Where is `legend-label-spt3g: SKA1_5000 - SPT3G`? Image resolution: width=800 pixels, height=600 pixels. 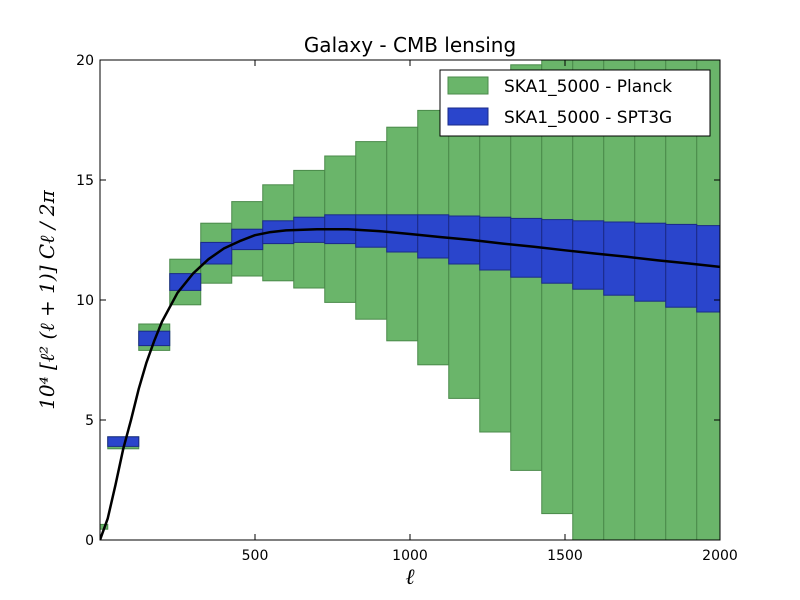
legend-label-spt3g: SKA1_5000 - SPT3G is located at coordinates (588, 118).